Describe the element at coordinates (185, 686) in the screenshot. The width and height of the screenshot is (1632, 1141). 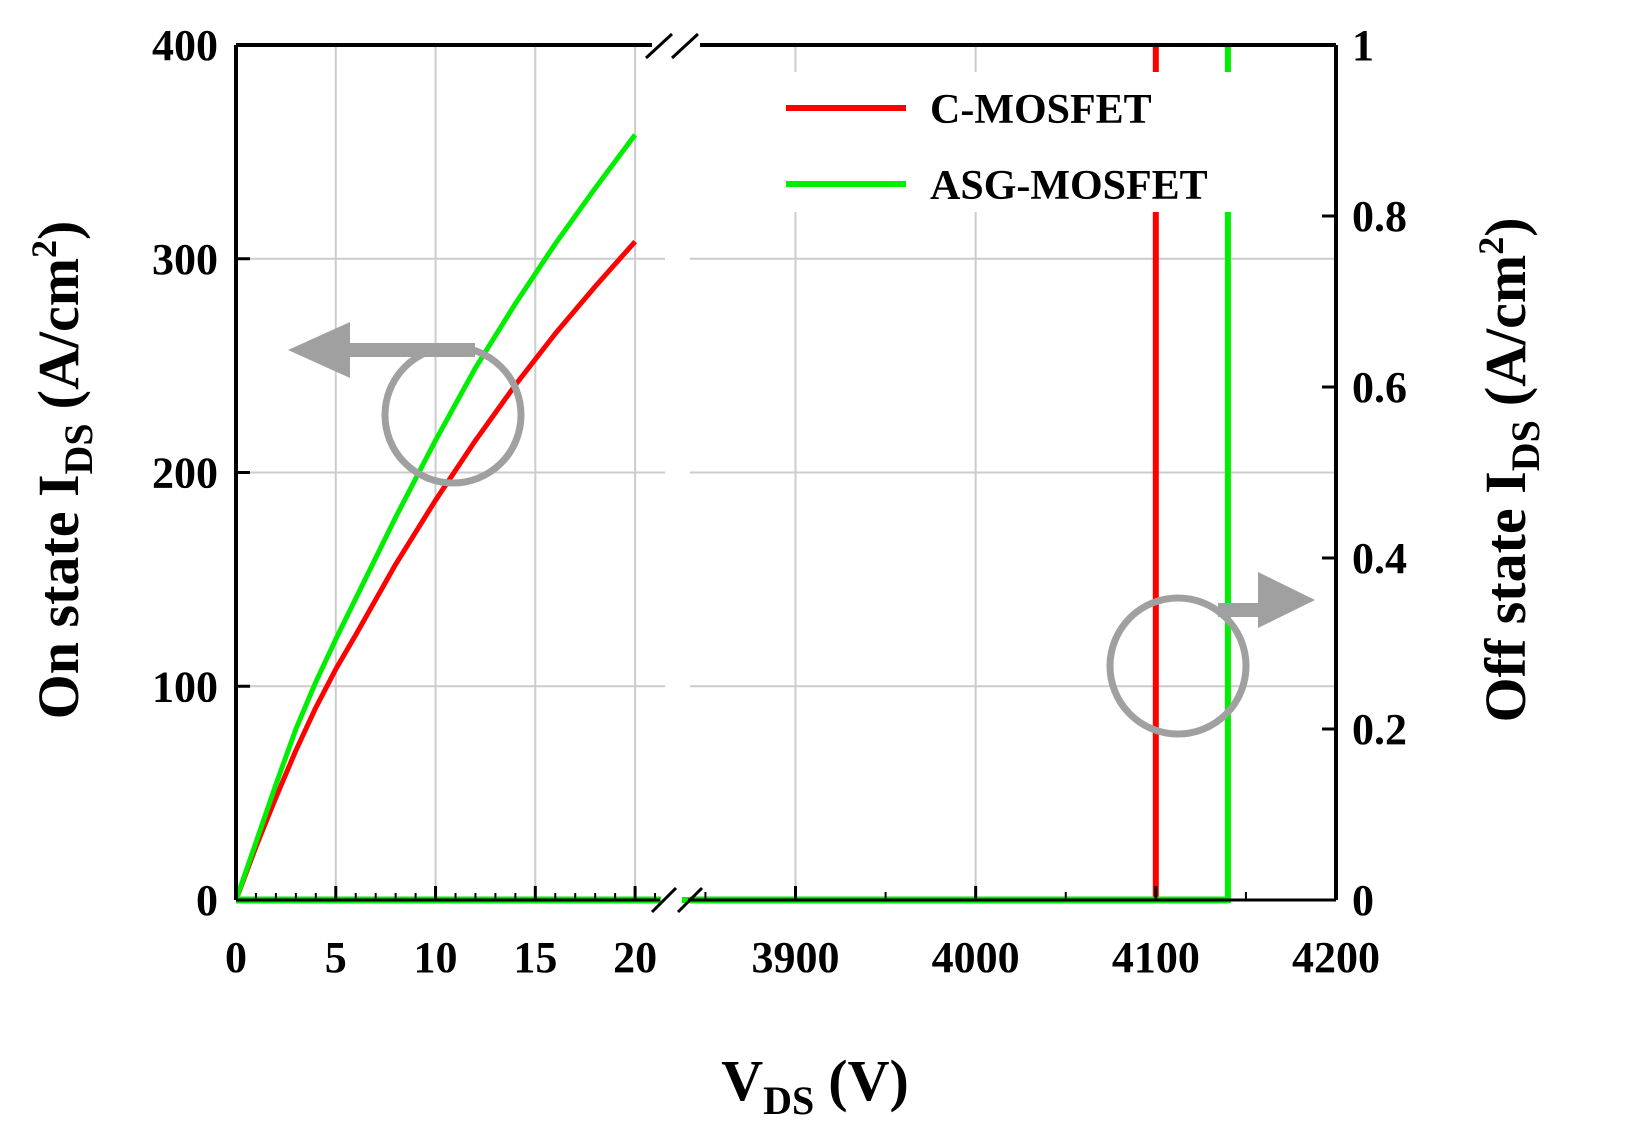
I see `y-left-tick-label: 100` at that location.